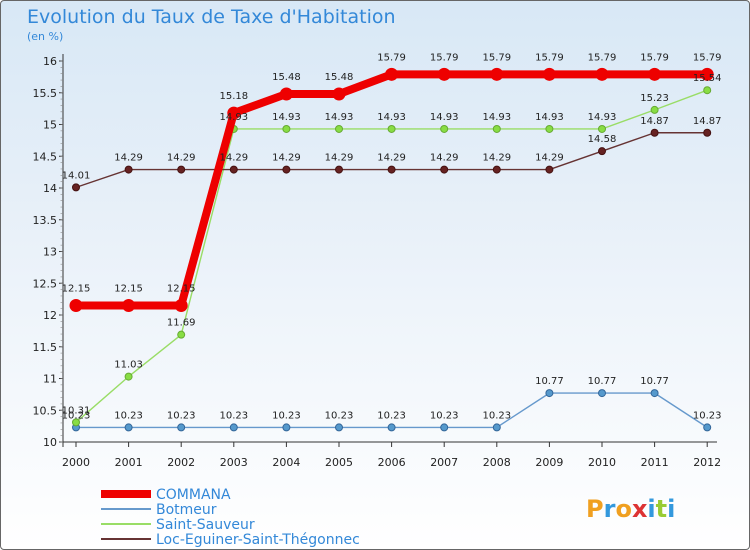  I want to click on y-tick-label: 11, so click(50, 379).